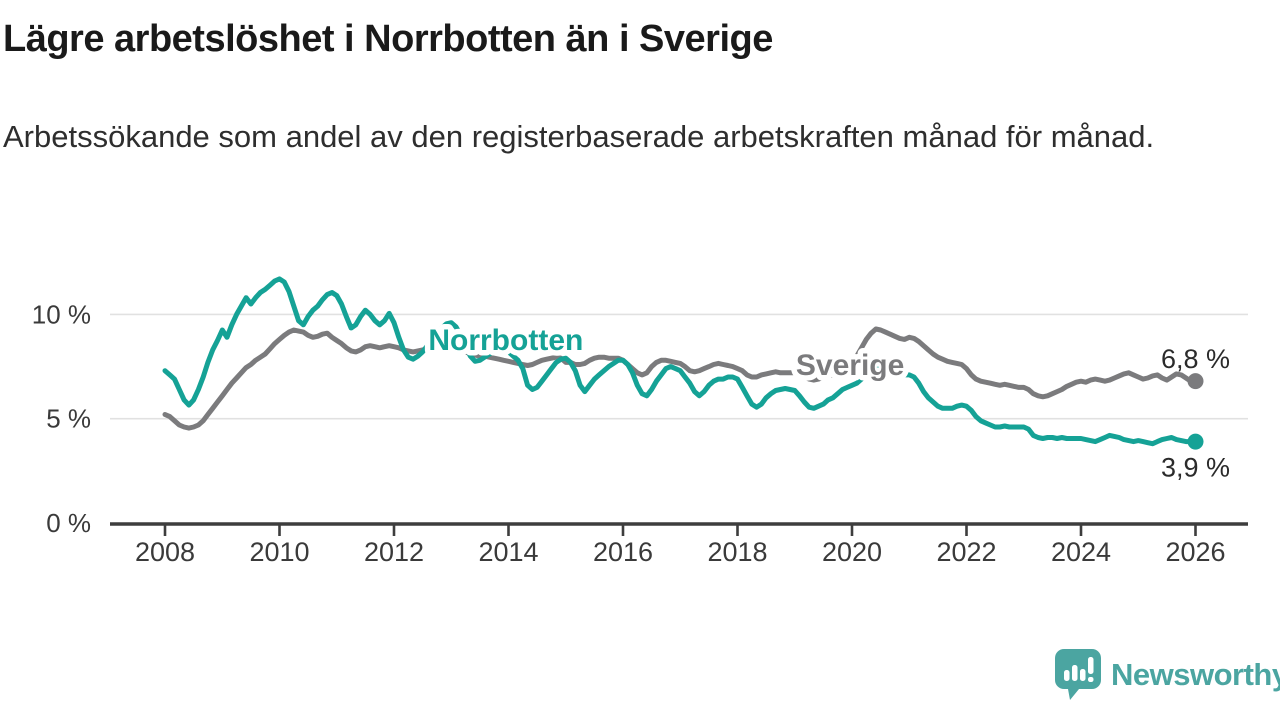 This screenshot has width=1280, height=720. I want to click on speech-bubble-bar-chart-icon, so click(1078, 674).